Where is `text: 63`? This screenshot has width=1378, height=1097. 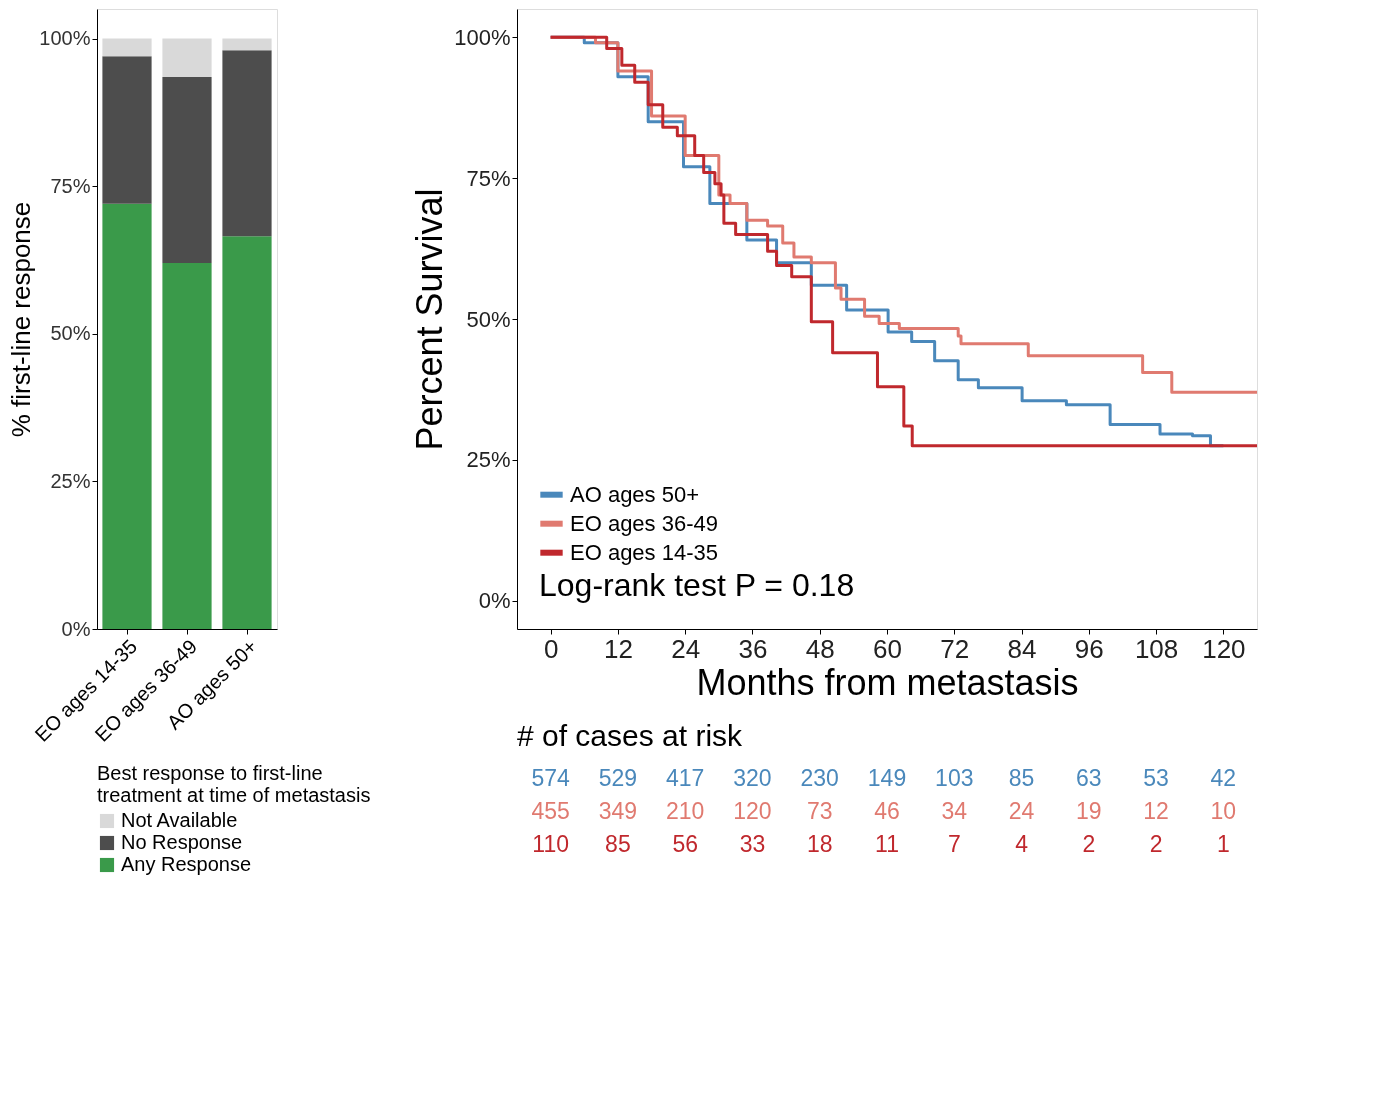
text: 63 is located at coordinates (1089, 777).